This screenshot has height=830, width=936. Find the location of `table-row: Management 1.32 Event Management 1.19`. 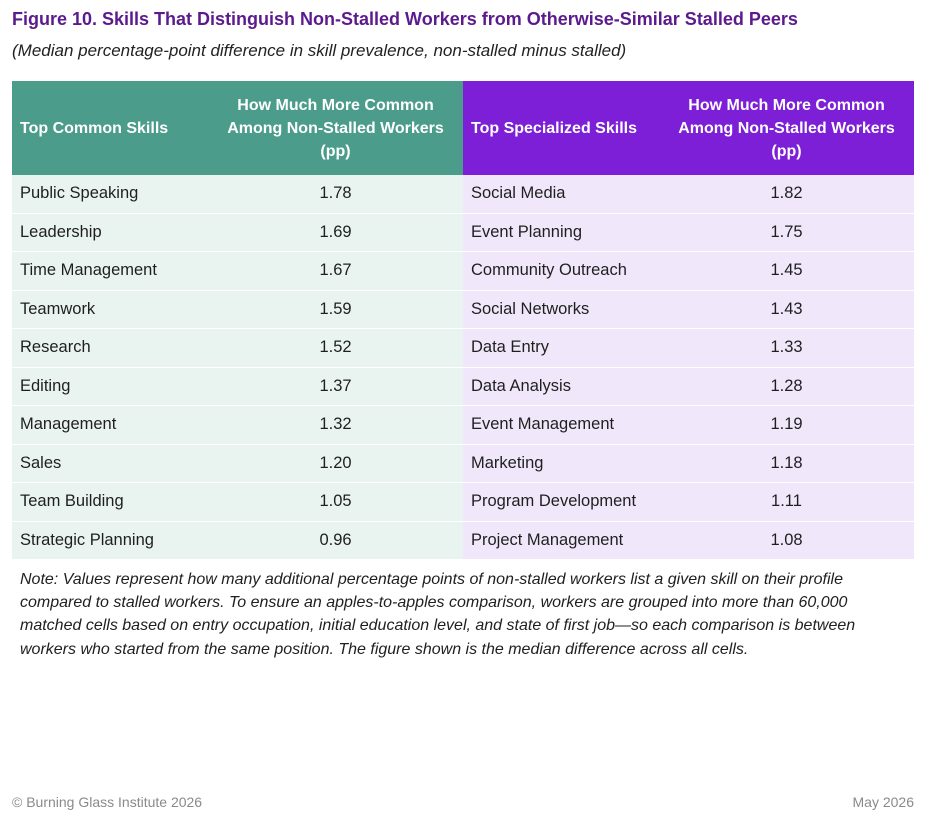

table-row: Management 1.32 Event Management 1.19 is located at coordinates (463, 425).